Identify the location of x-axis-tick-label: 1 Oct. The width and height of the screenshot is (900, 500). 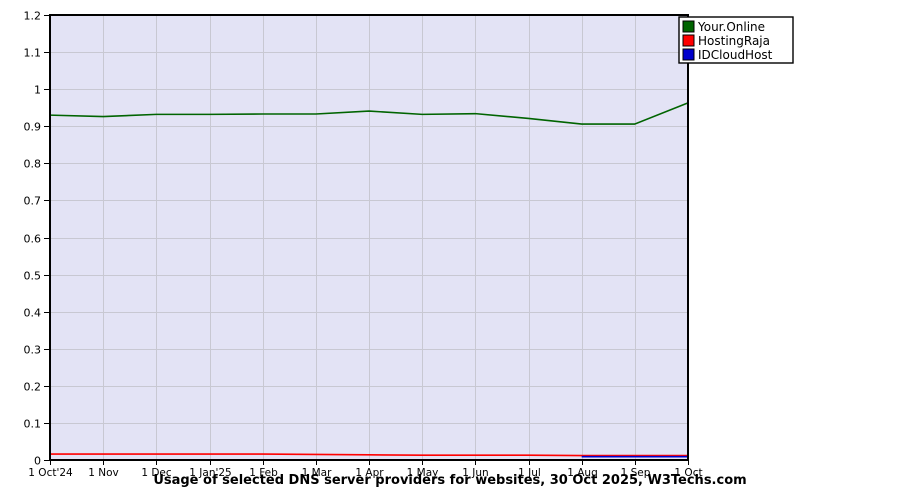
(688, 473).